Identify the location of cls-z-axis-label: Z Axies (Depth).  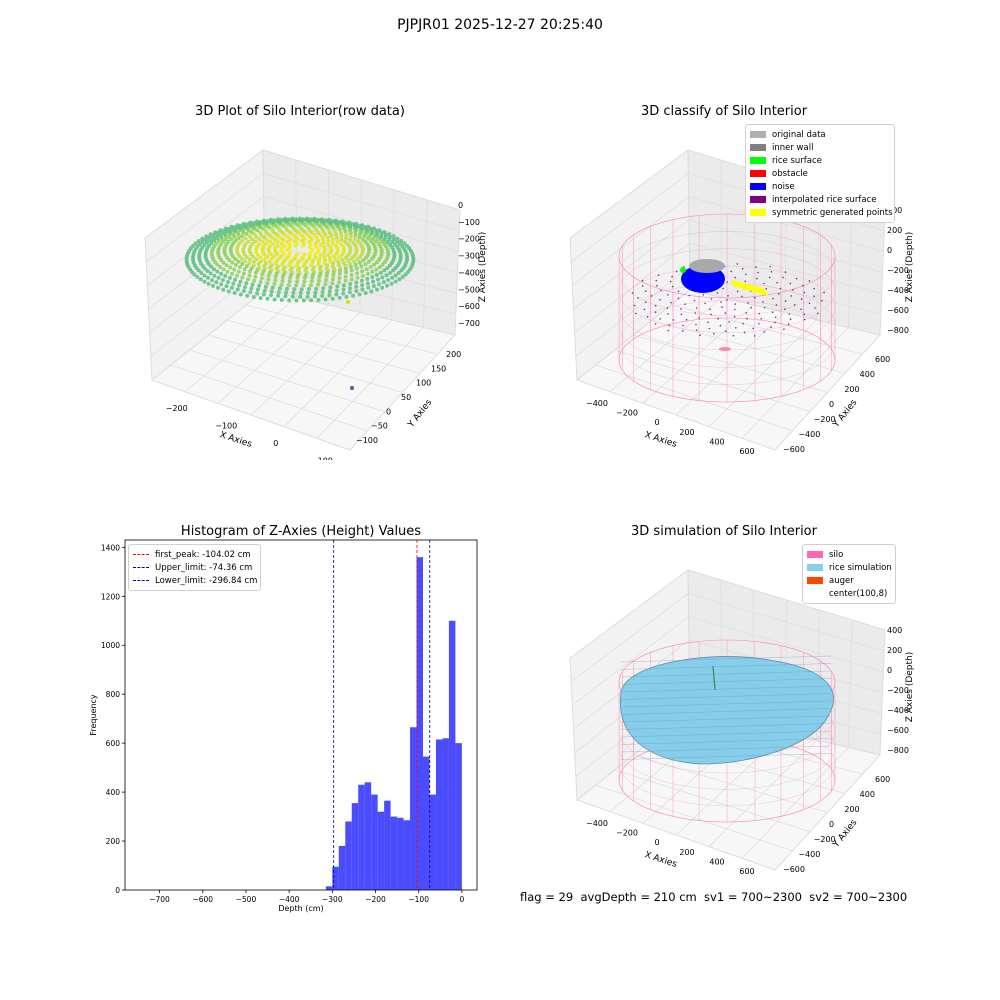
(910, 267).